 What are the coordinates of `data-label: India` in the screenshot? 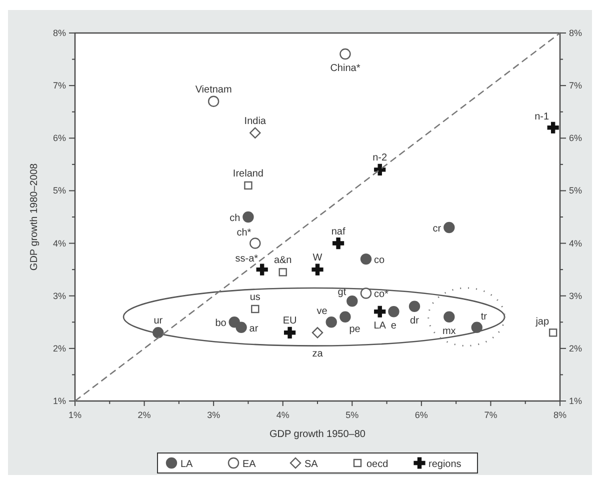 It's located at (255, 121).